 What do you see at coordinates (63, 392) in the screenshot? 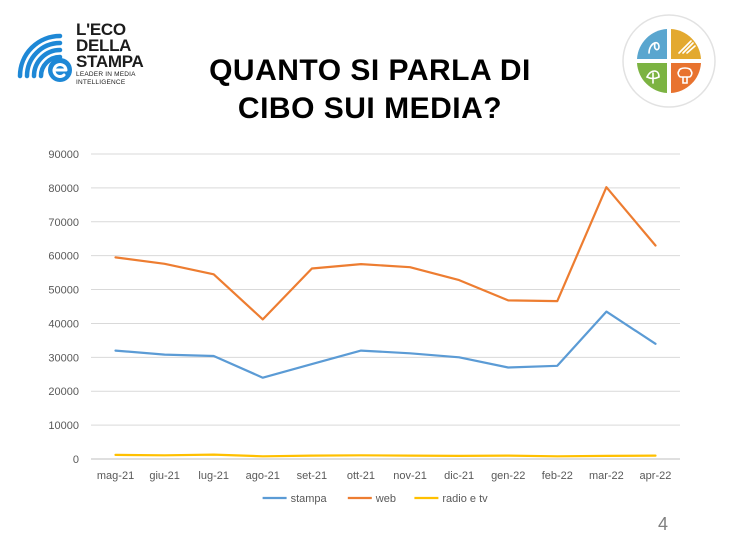
I see `y-tick-label: 20000` at bounding box center [63, 392].